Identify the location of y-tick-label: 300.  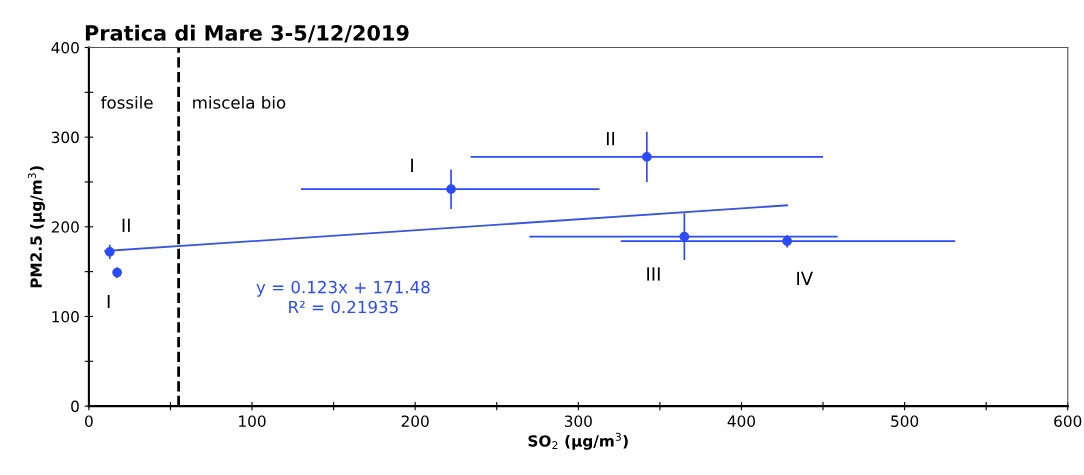
(65, 137).